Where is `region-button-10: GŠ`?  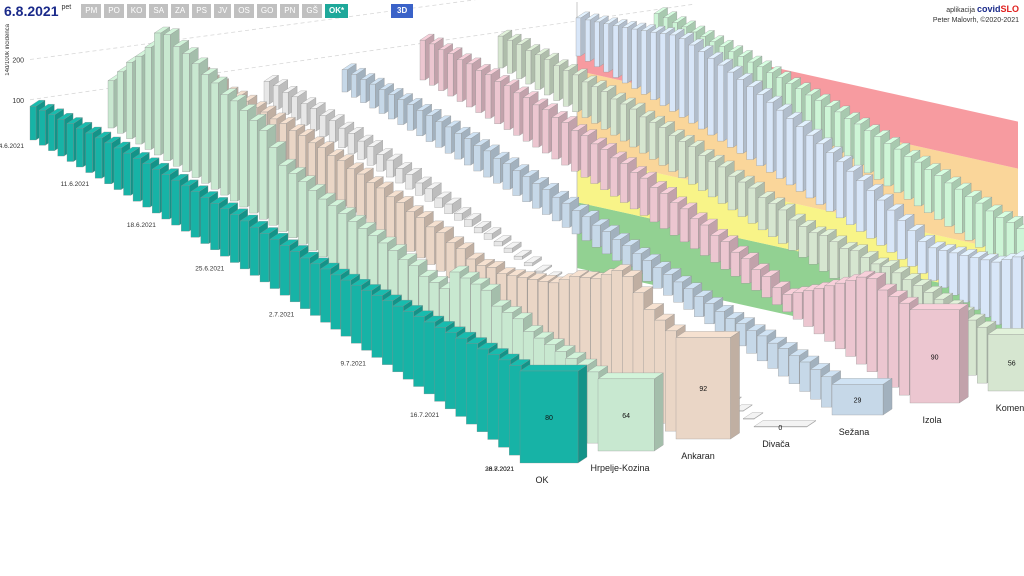
region-button-10: GŠ is located at coordinates (312, 11).